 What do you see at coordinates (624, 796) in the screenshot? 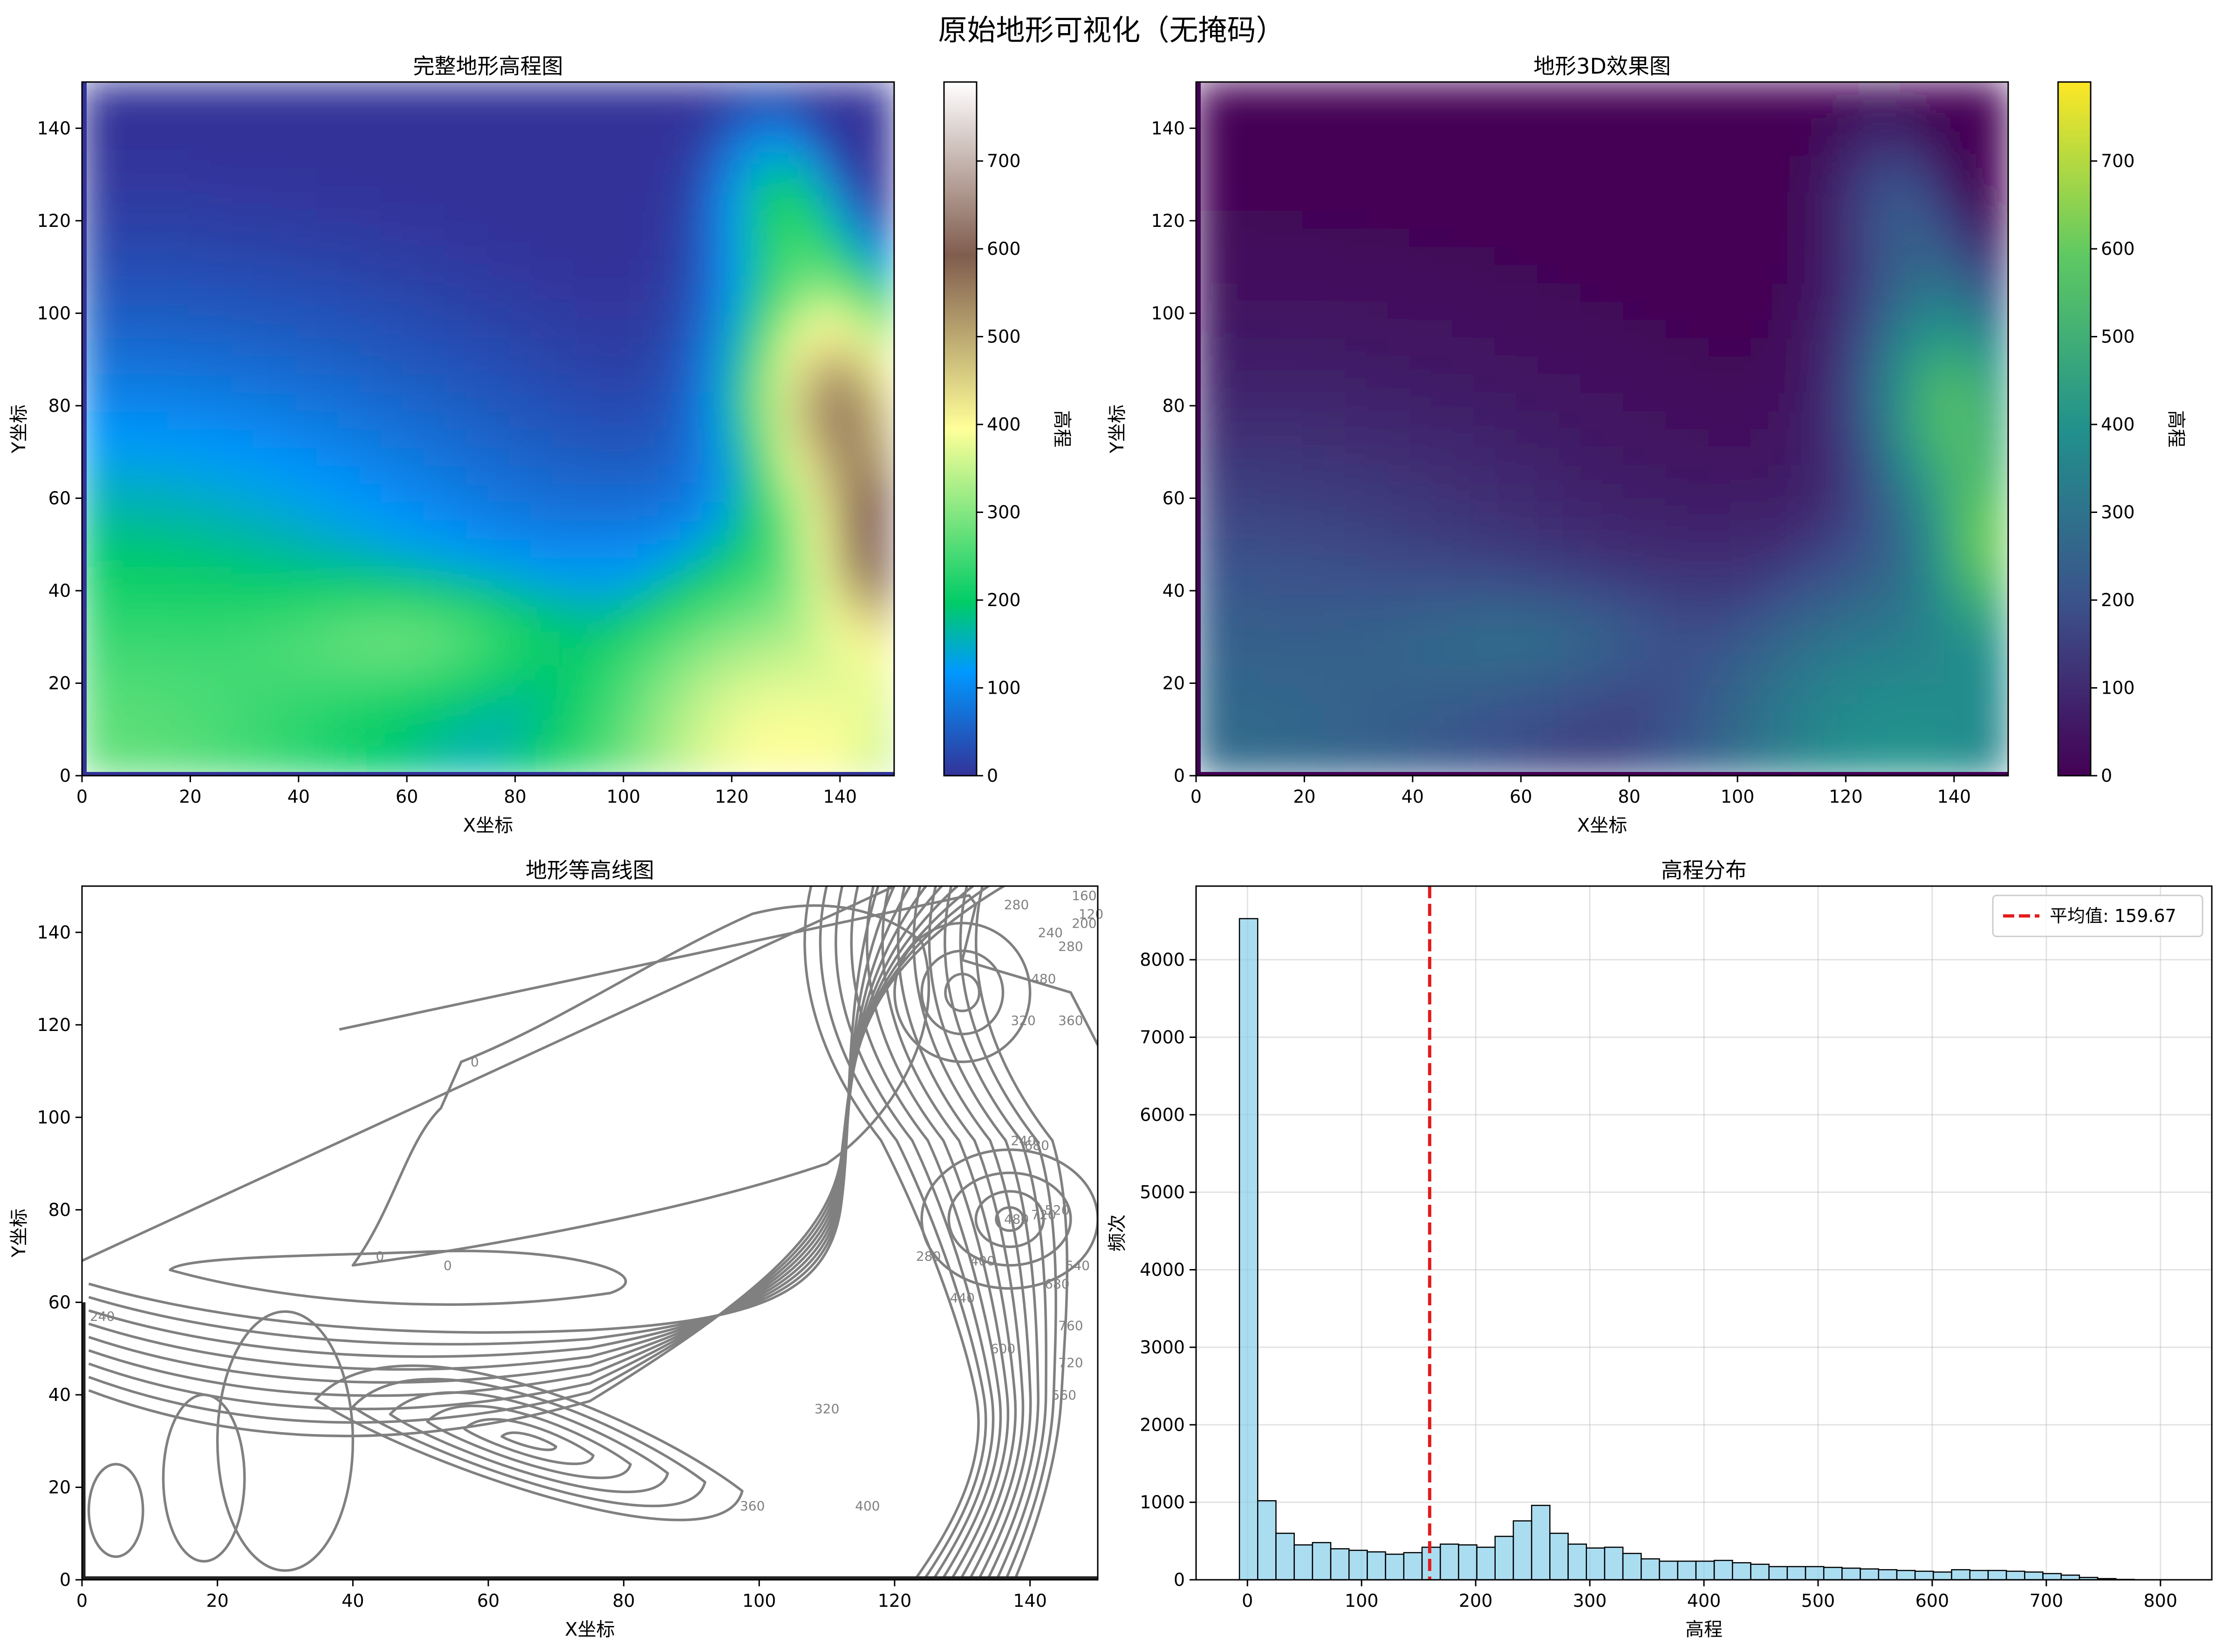
I see `x-tick-label: 100` at bounding box center [624, 796].